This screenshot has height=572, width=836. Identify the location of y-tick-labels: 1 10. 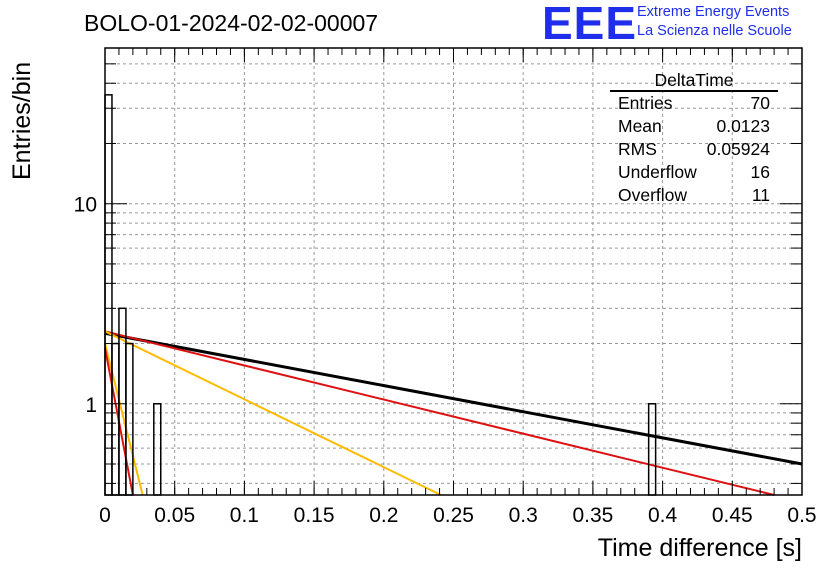
(85, 305).